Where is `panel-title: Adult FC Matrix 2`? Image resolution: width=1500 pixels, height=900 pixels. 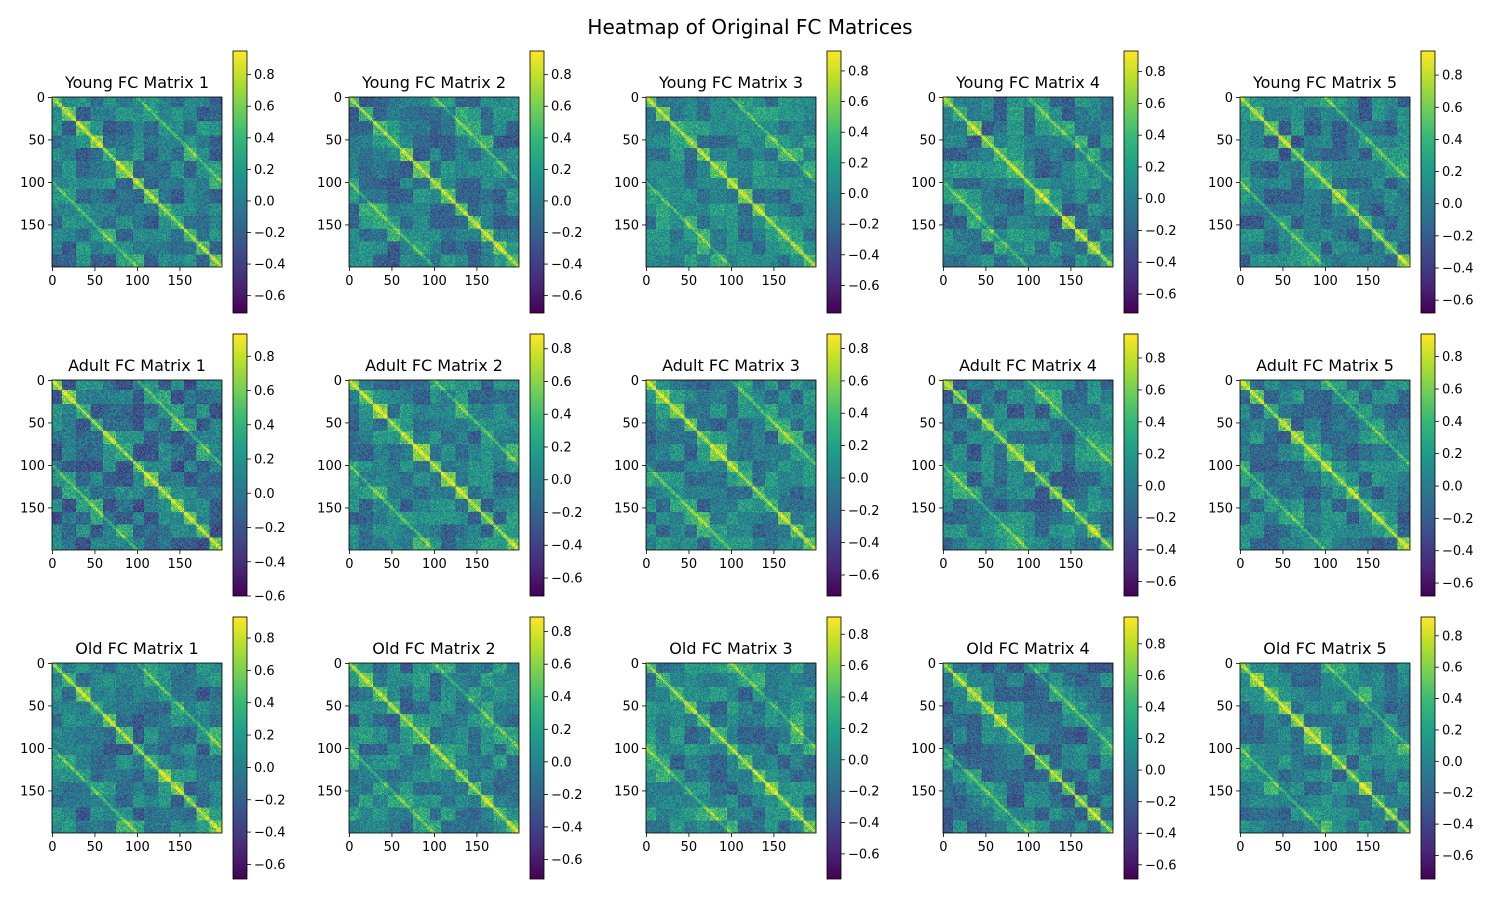 panel-title: Adult FC Matrix 2 is located at coordinates (434, 365).